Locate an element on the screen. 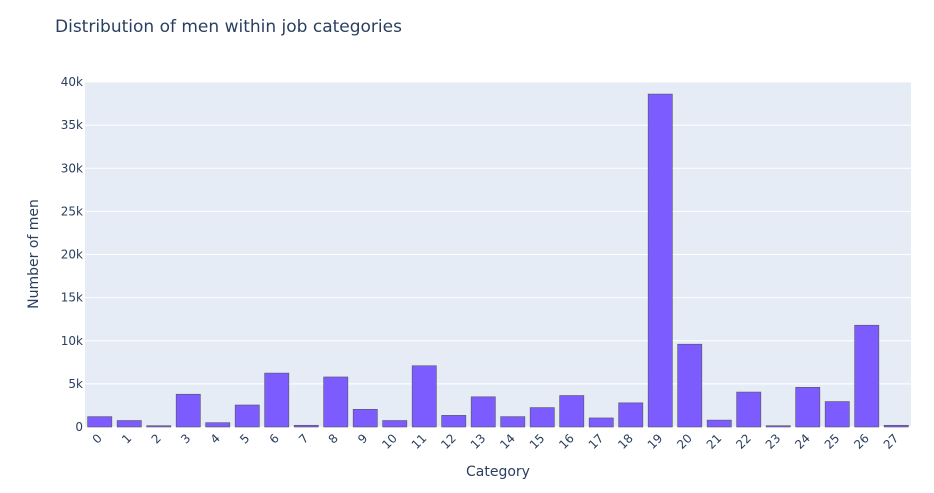 Image resolution: width=934 pixels, height=493 pixels. x-tick-label: 25 is located at coordinates (832, 441).